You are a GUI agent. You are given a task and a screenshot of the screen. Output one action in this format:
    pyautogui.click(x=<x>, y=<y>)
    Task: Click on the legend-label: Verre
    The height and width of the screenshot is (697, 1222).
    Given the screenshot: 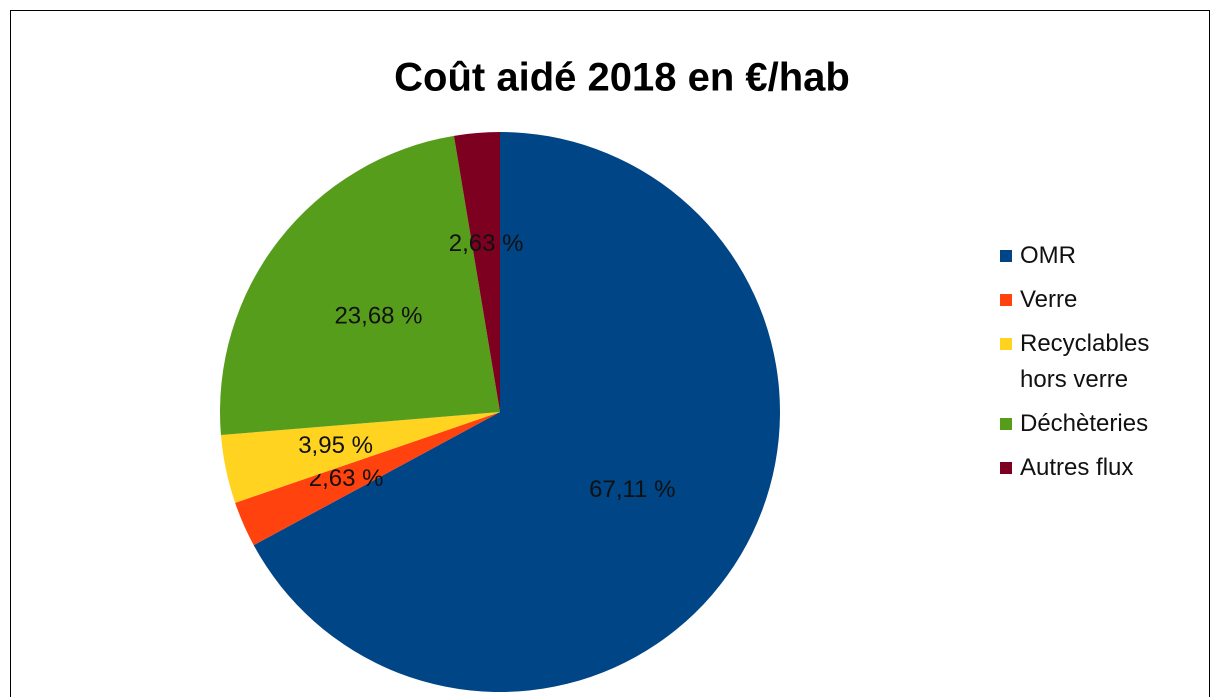 What is the action you would take?
    pyautogui.click(x=1049, y=299)
    